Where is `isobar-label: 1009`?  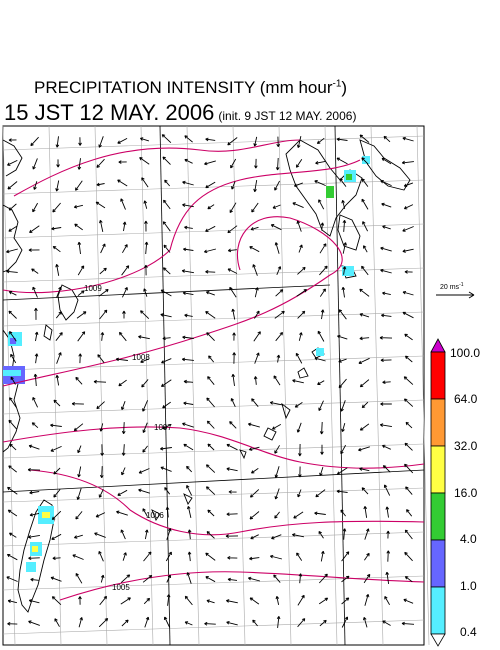 isobar-label: 1009 is located at coordinates (93, 288).